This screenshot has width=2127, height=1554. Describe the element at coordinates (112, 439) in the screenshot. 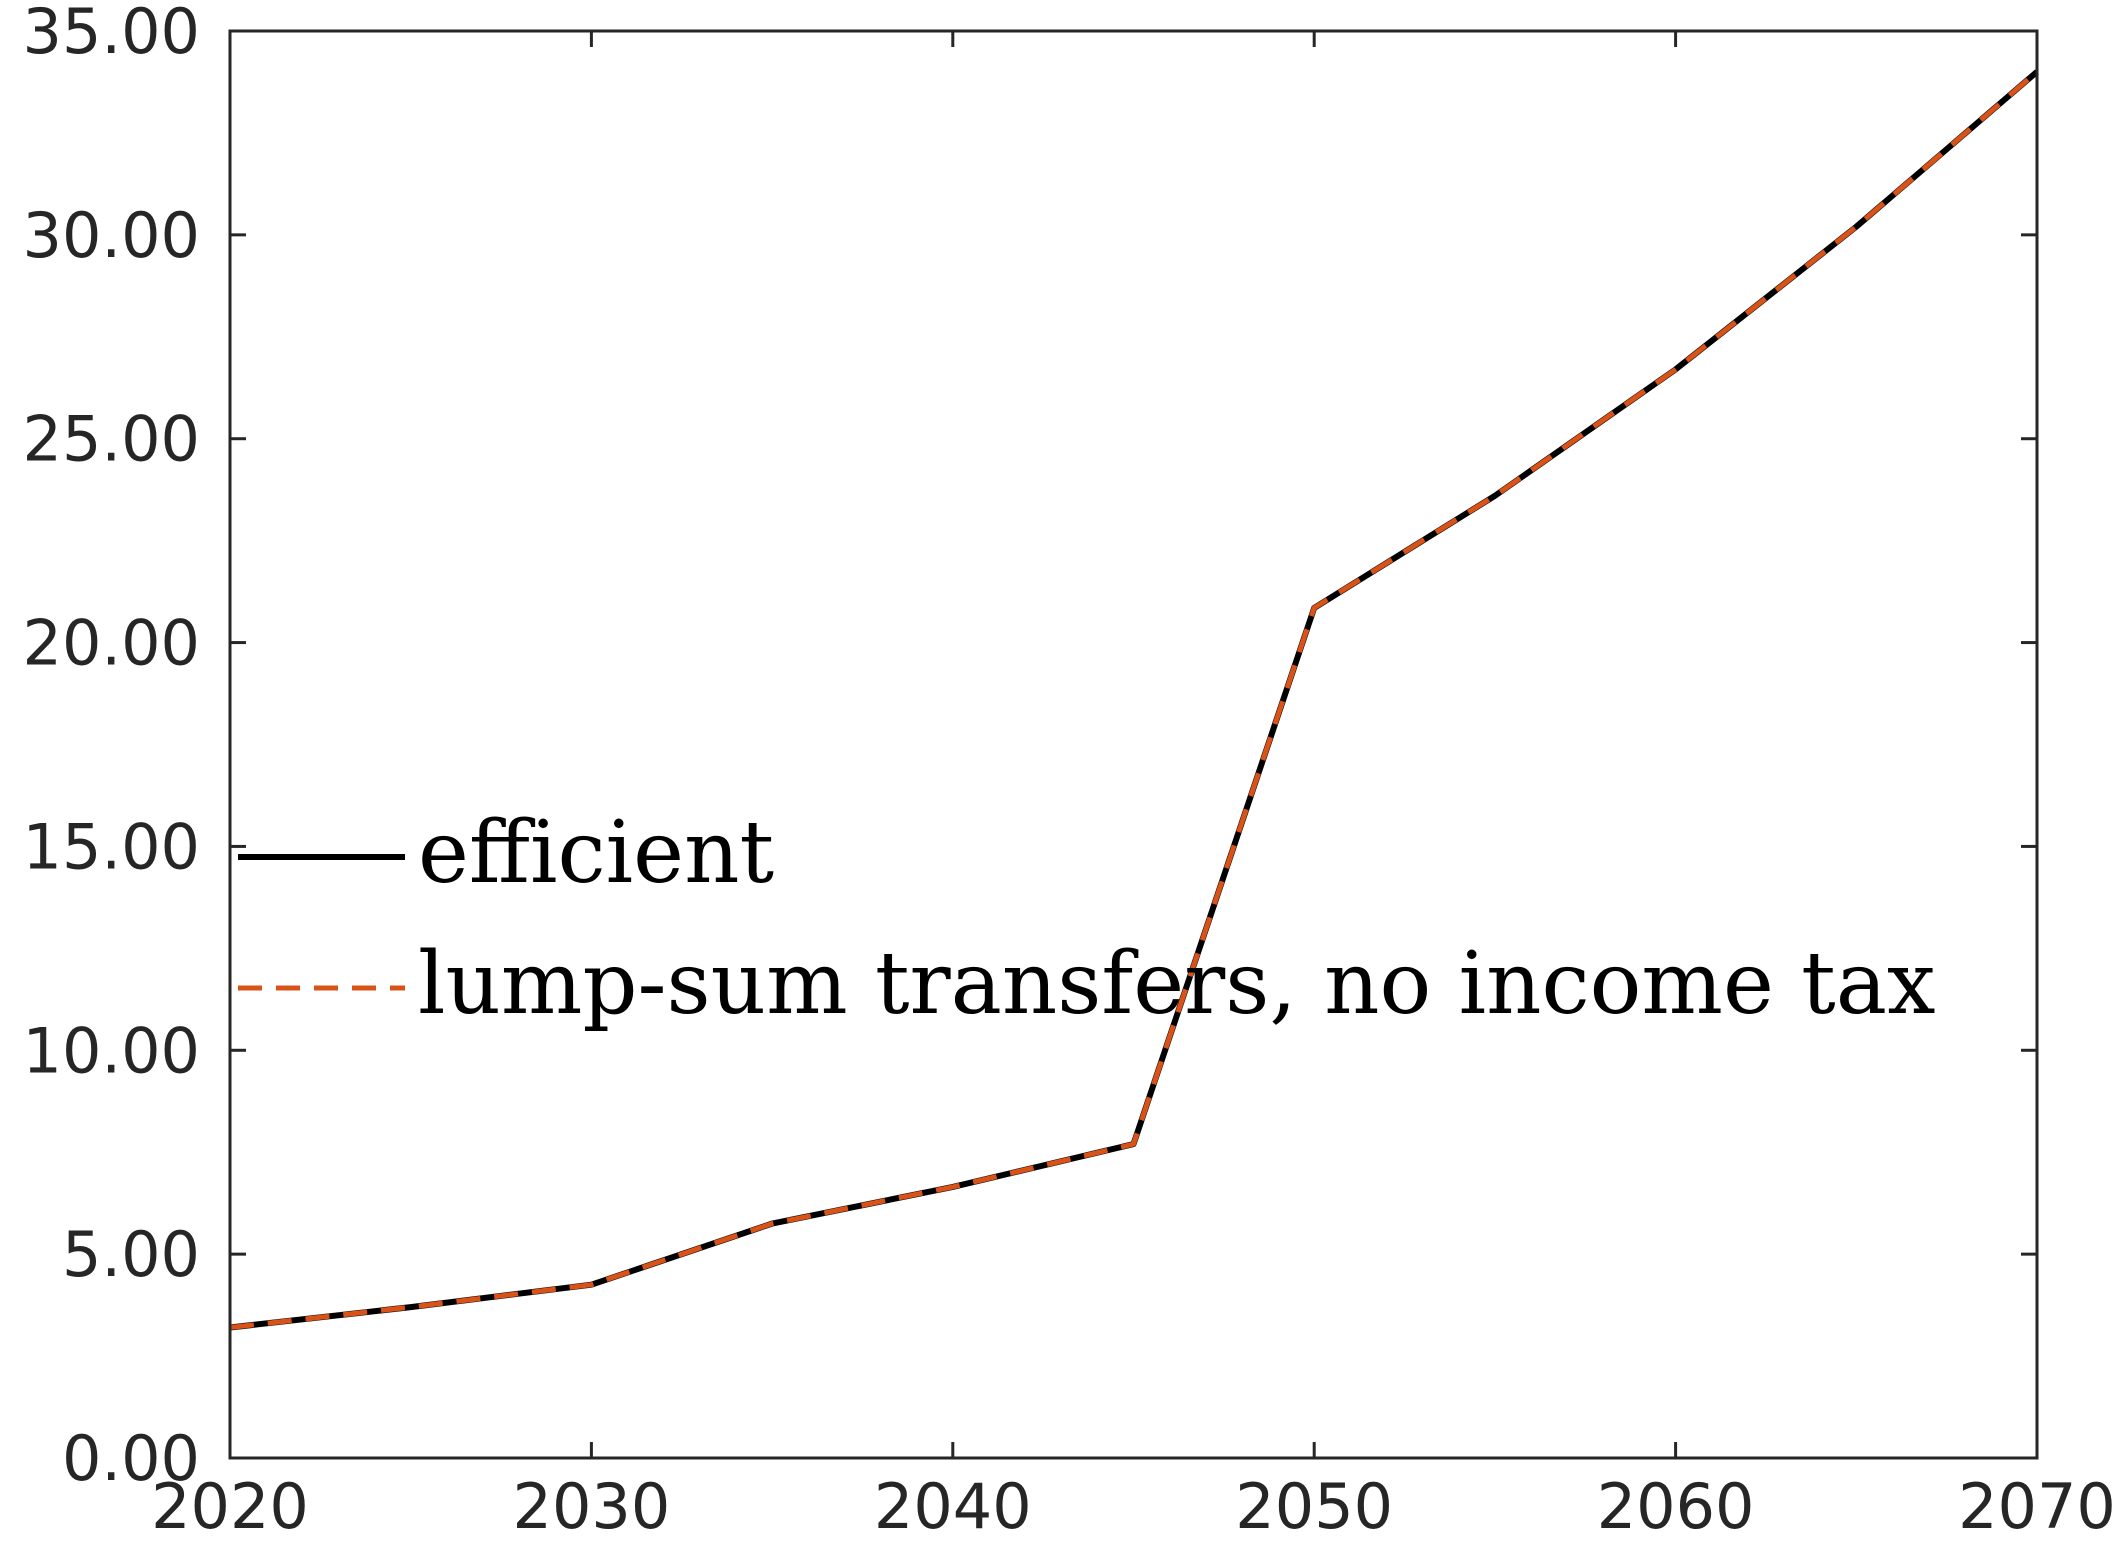

I see `y-tick-label: 25.00` at that location.